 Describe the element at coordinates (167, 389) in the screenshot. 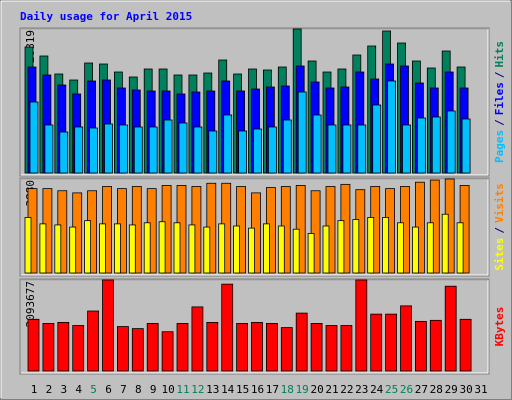

I see `x-tick-label: 10` at that location.